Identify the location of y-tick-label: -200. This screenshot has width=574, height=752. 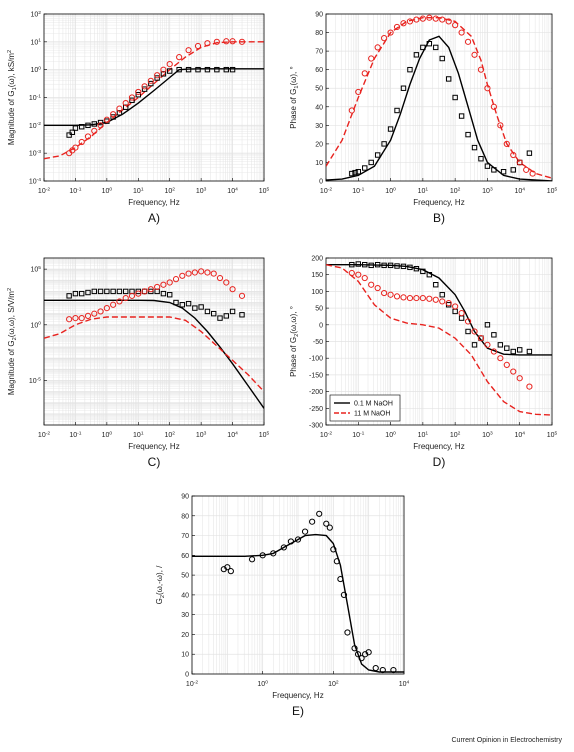
(316, 392).